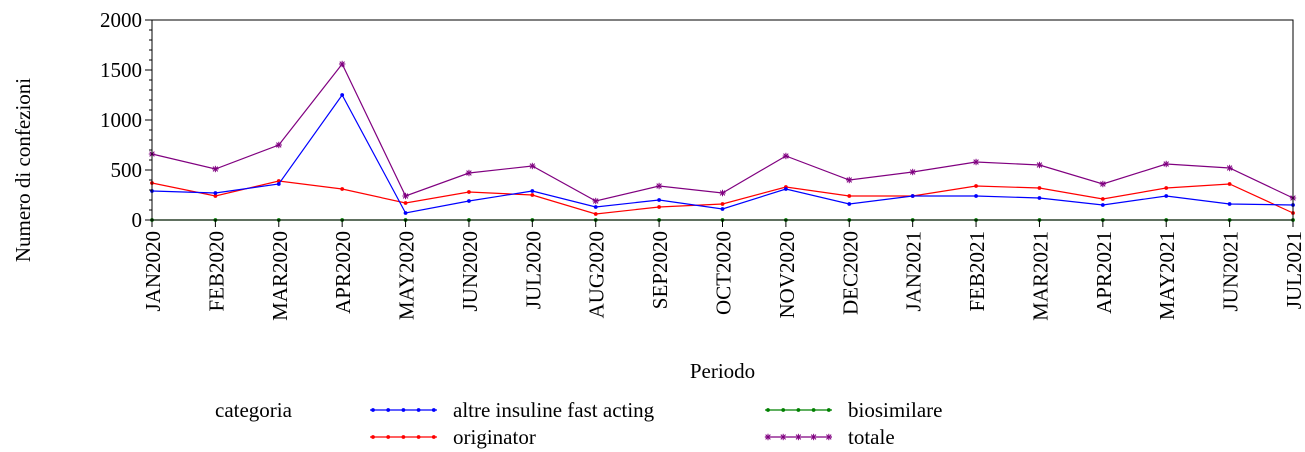  Describe the element at coordinates (1293, 270) in the screenshot. I see `x-tick-label: JUL2021` at that location.